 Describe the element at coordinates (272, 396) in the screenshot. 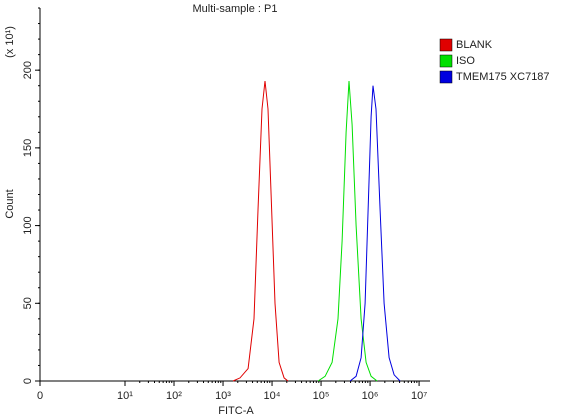

I see `x-tick-label: 10⁴` at that location.